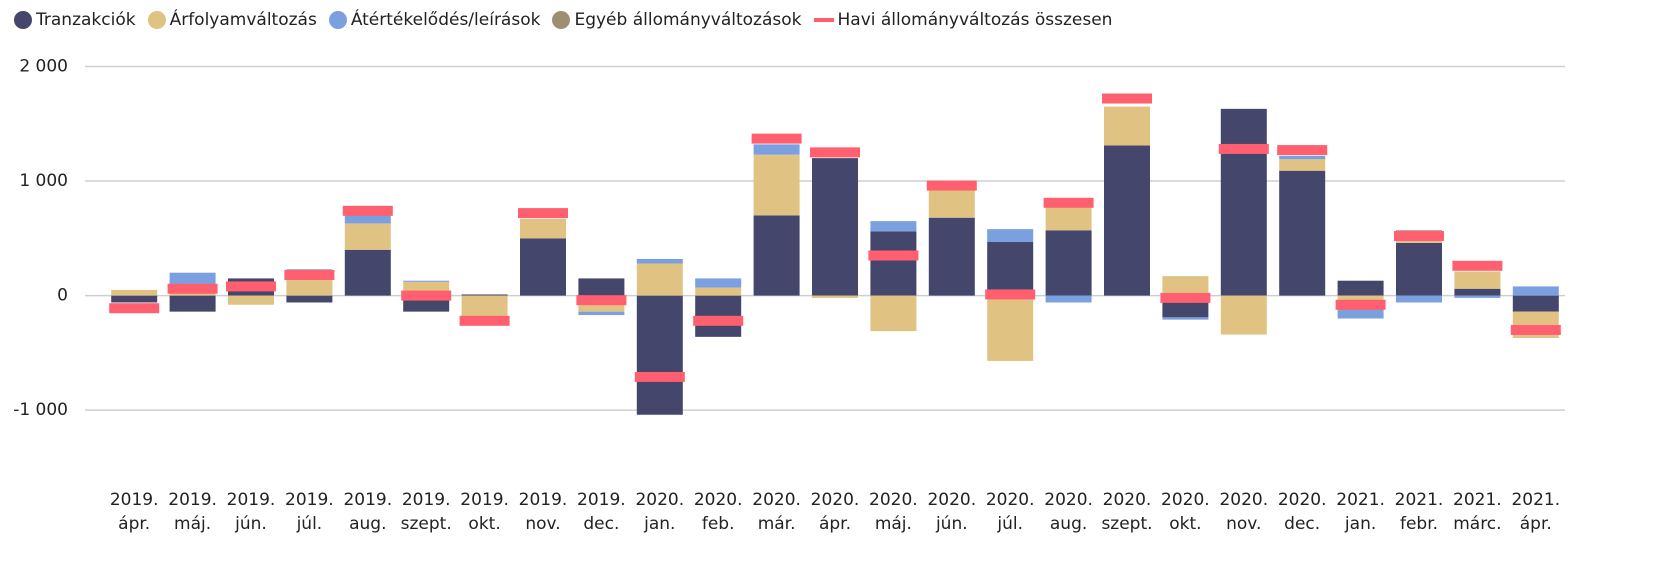 Image resolution: width=1672 pixels, height=574 pixels. I want to click on x-tick-label: 2019. aug., so click(368, 512).